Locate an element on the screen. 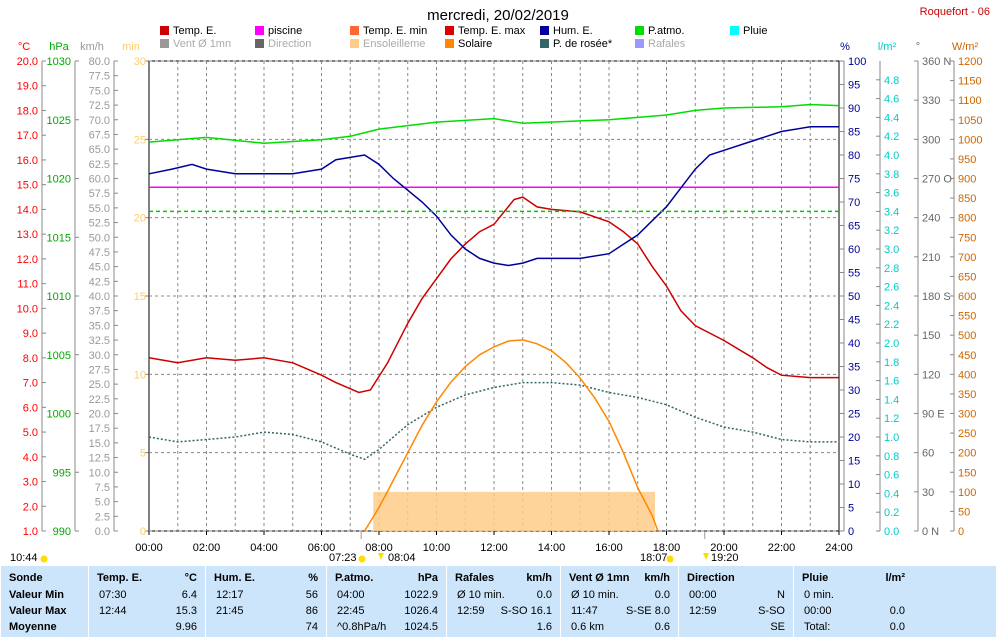  summary-row: 11:47 S-SE 8.0 is located at coordinates (619, 611).